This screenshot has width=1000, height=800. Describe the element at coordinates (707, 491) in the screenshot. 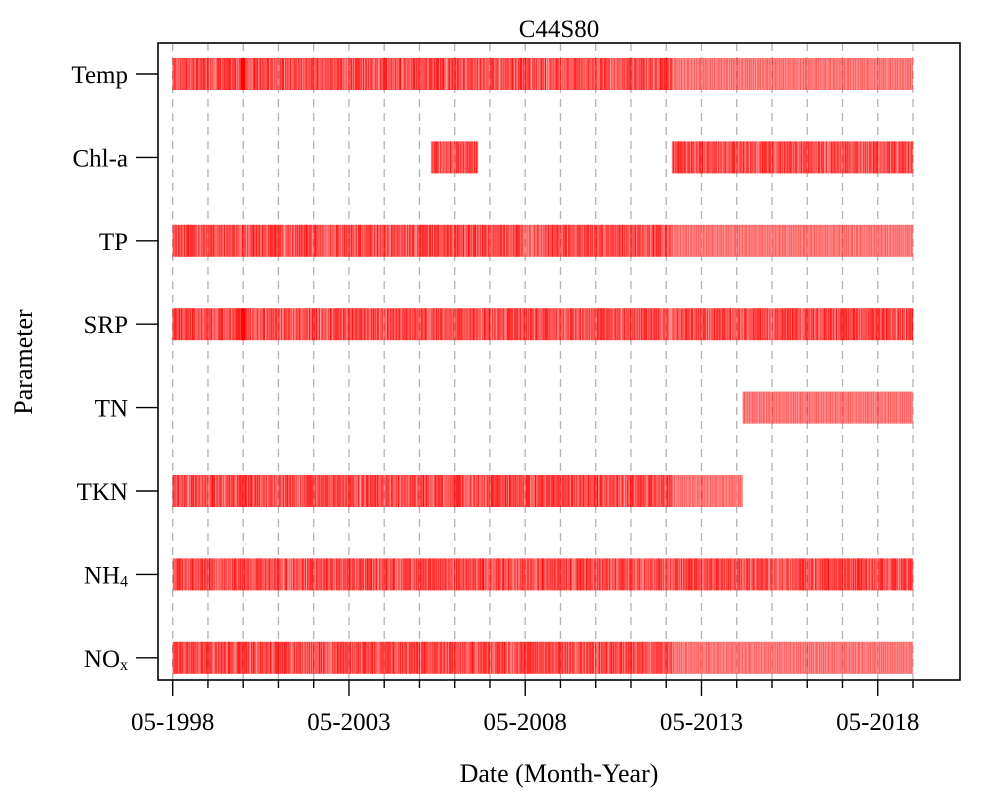

I see `dense-sample-block` at that location.